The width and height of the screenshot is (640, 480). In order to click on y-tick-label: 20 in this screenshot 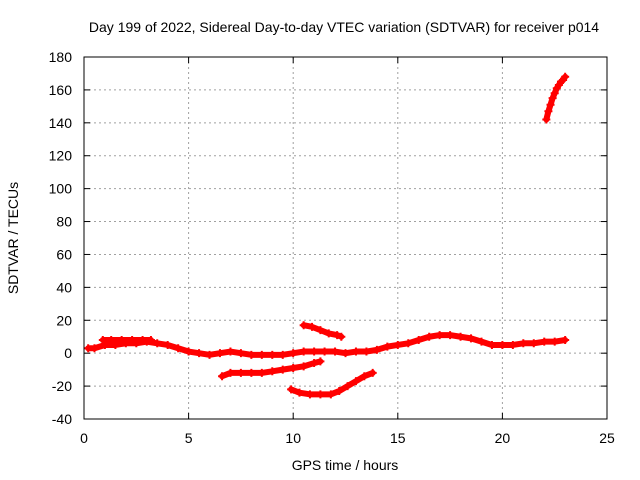, I will do `click(64, 320)`.